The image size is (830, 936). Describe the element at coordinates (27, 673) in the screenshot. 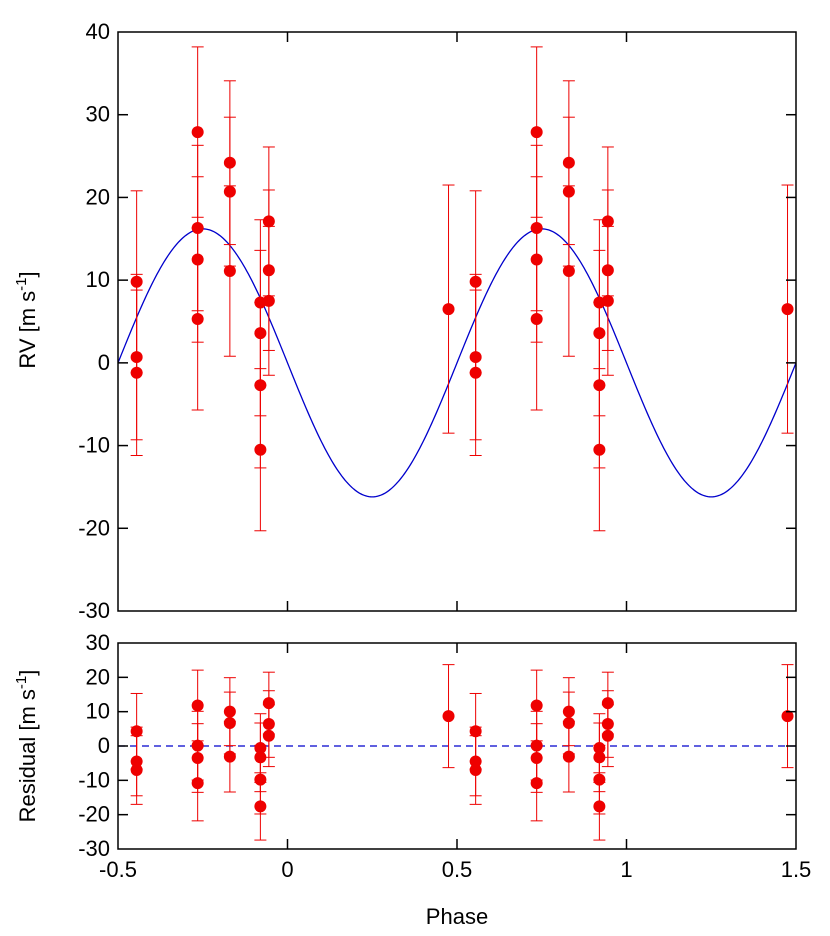

I see `residual-axis-label-close: ]` at that location.